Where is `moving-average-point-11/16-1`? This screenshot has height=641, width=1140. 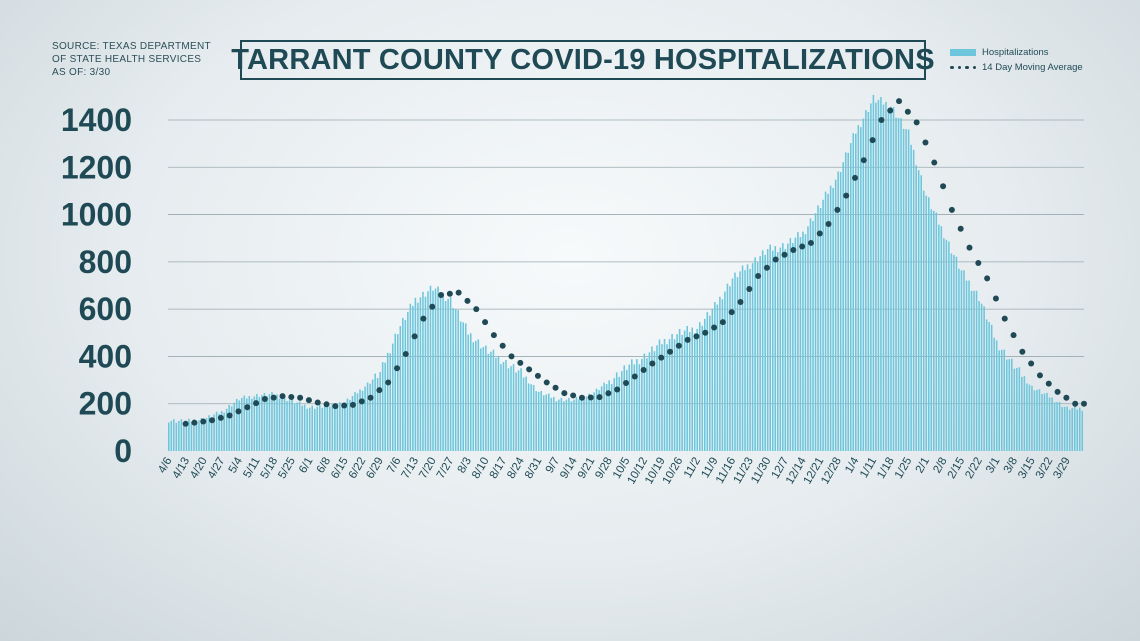 moving-average-point-11/16-1 is located at coordinates (749, 289).